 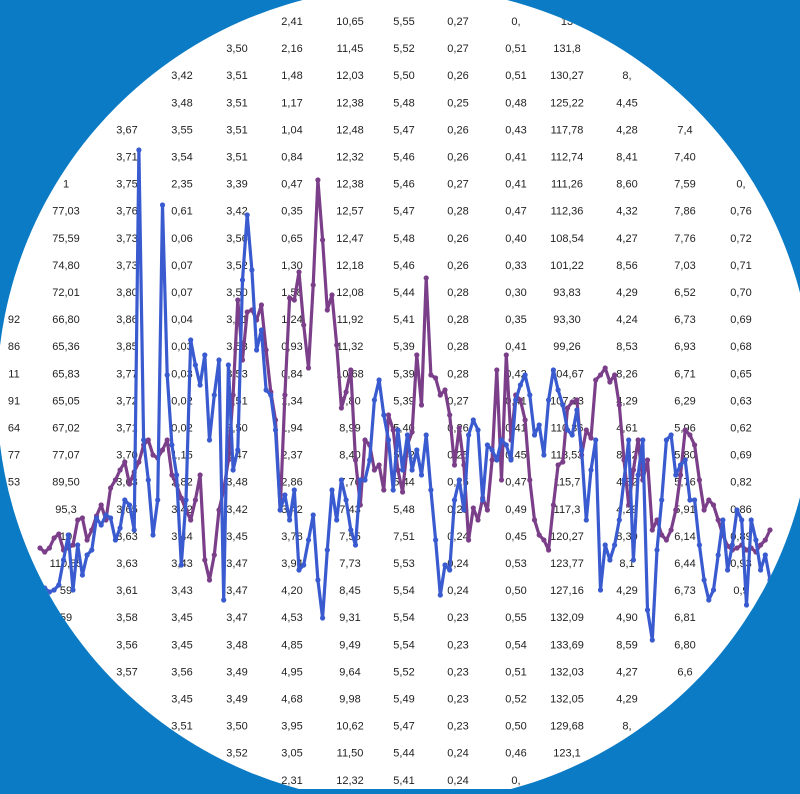 I want to click on table-cell: 65,83, so click(x=66, y=374).